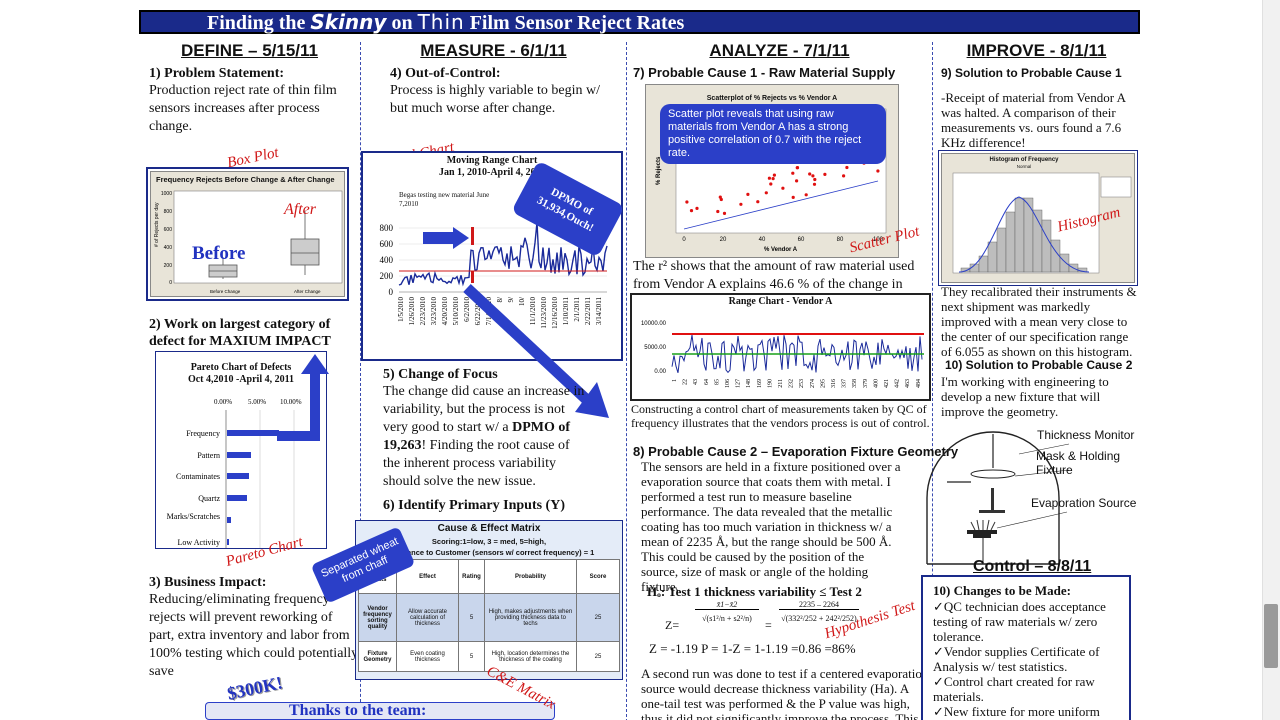 This screenshot has width=1280, height=720. I want to click on ce-title: Cause & Effect Matrix, so click(489, 528).